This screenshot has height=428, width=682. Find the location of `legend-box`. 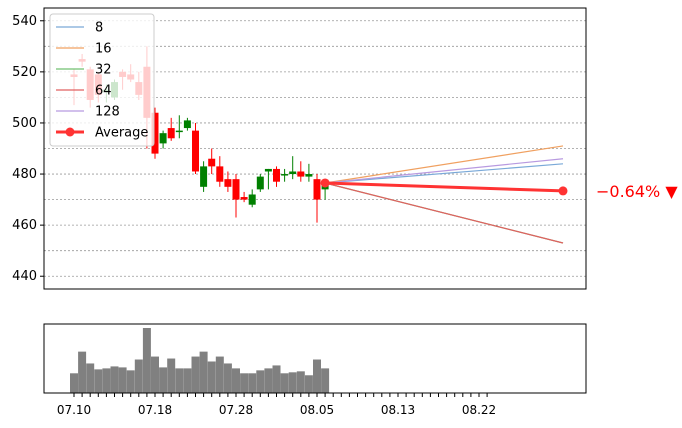

legend-box is located at coordinates (102, 80).